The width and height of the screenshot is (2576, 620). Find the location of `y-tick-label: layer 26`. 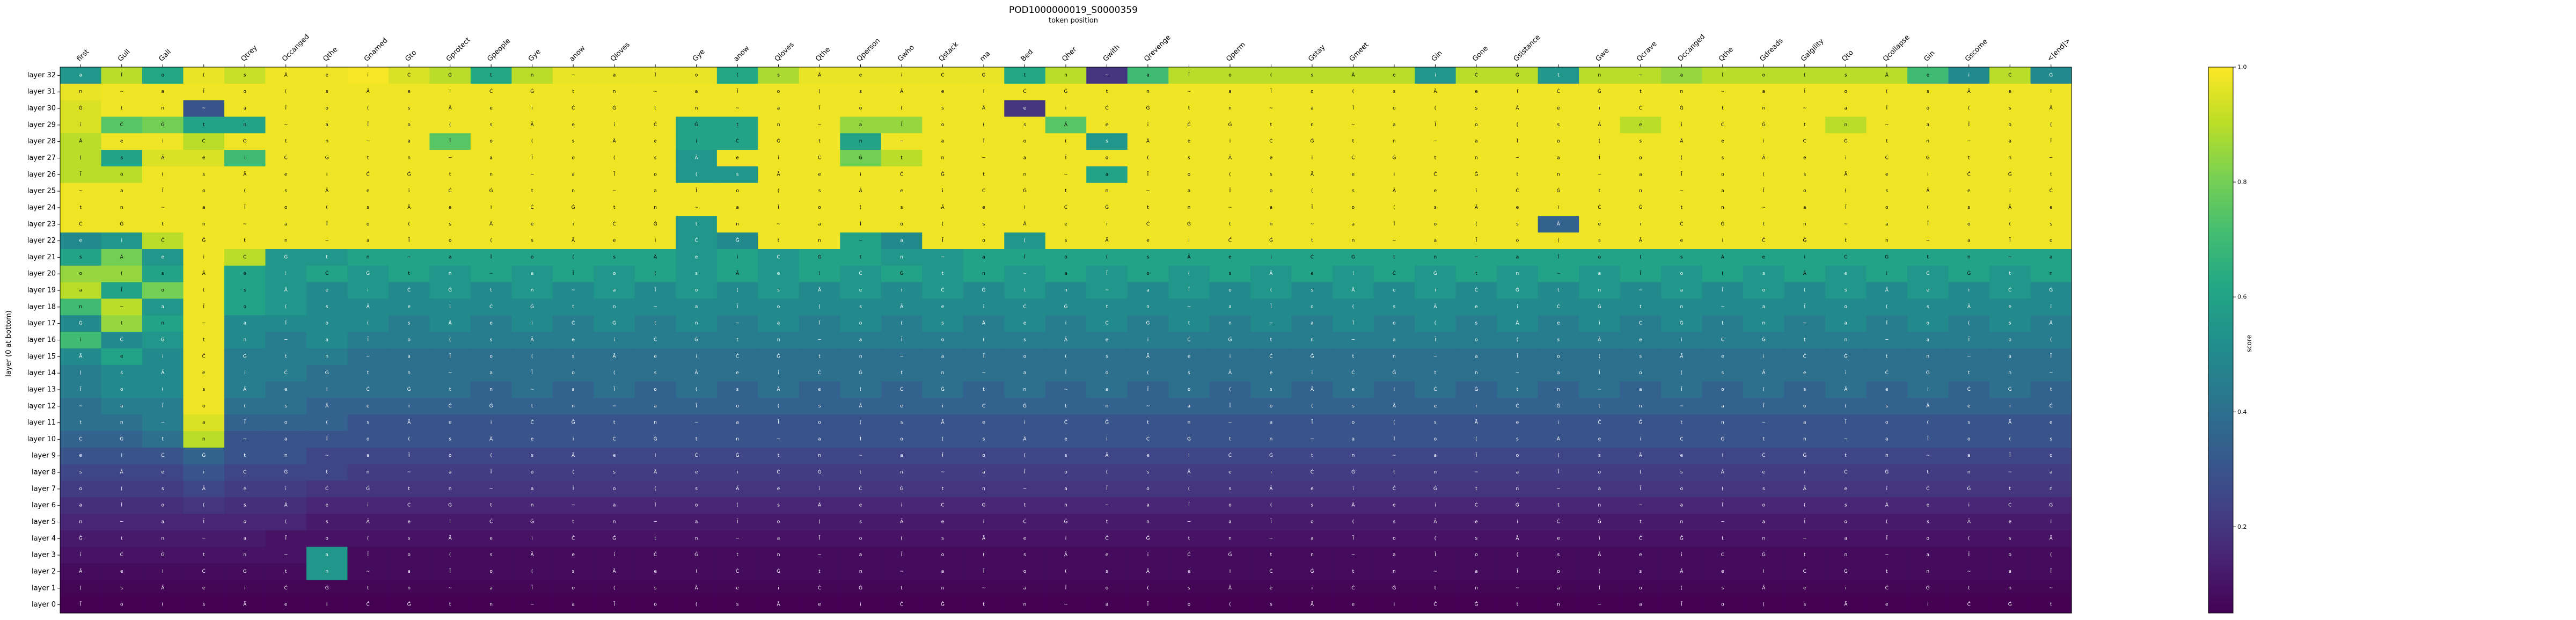

y-tick-label: layer 26 is located at coordinates (41, 175).